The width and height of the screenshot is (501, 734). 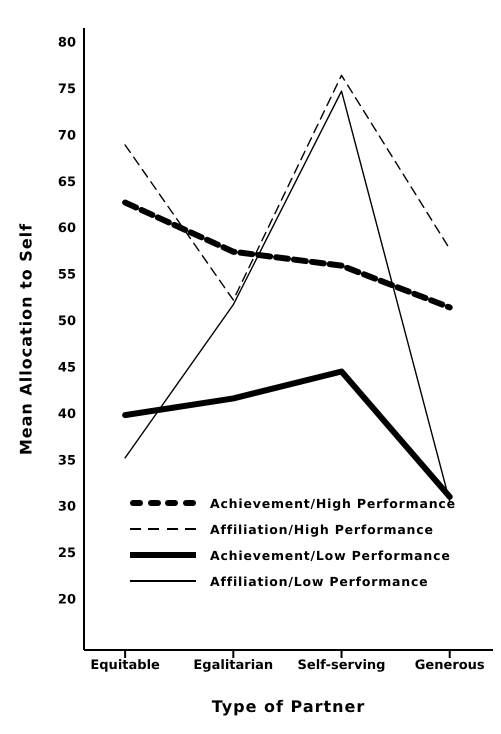 What do you see at coordinates (67, 414) in the screenshot?
I see `y-tick-label: 40` at bounding box center [67, 414].